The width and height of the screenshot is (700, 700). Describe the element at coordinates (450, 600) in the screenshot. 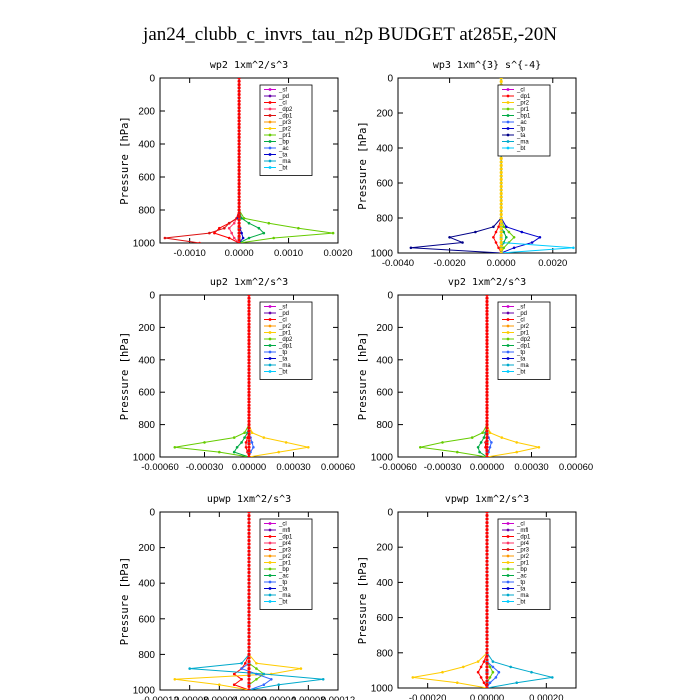

I see `series-line-pr1` at that location.